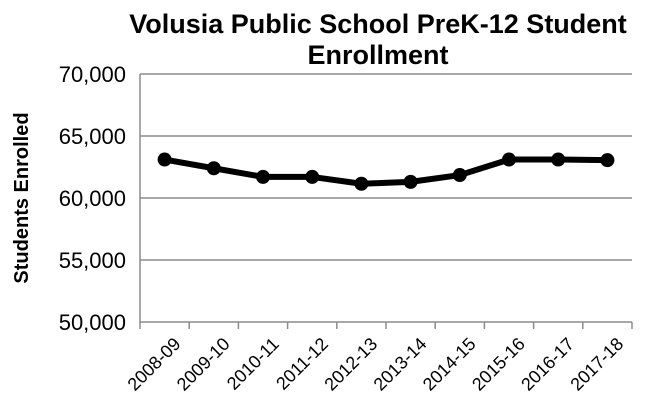 The width and height of the screenshot is (665, 411). I want to click on x-tick-label: 2009-10, so click(203, 364).